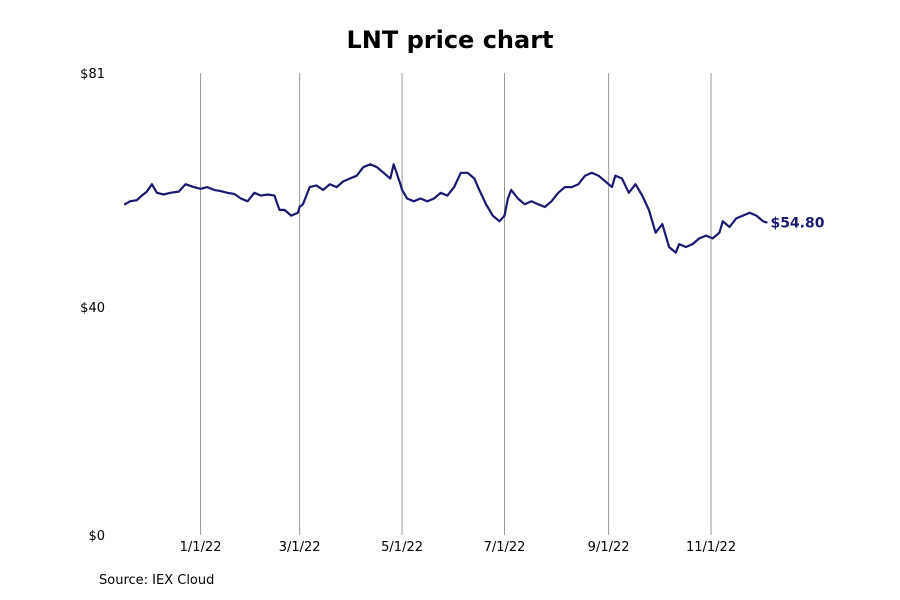 This screenshot has width=900, height=600. What do you see at coordinates (458, 547) in the screenshot?
I see `x-axis-ticks: 1/1/22 3/1/22 5/1/22 7/1/22 9/1/22 11/1/22` at bounding box center [458, 547].